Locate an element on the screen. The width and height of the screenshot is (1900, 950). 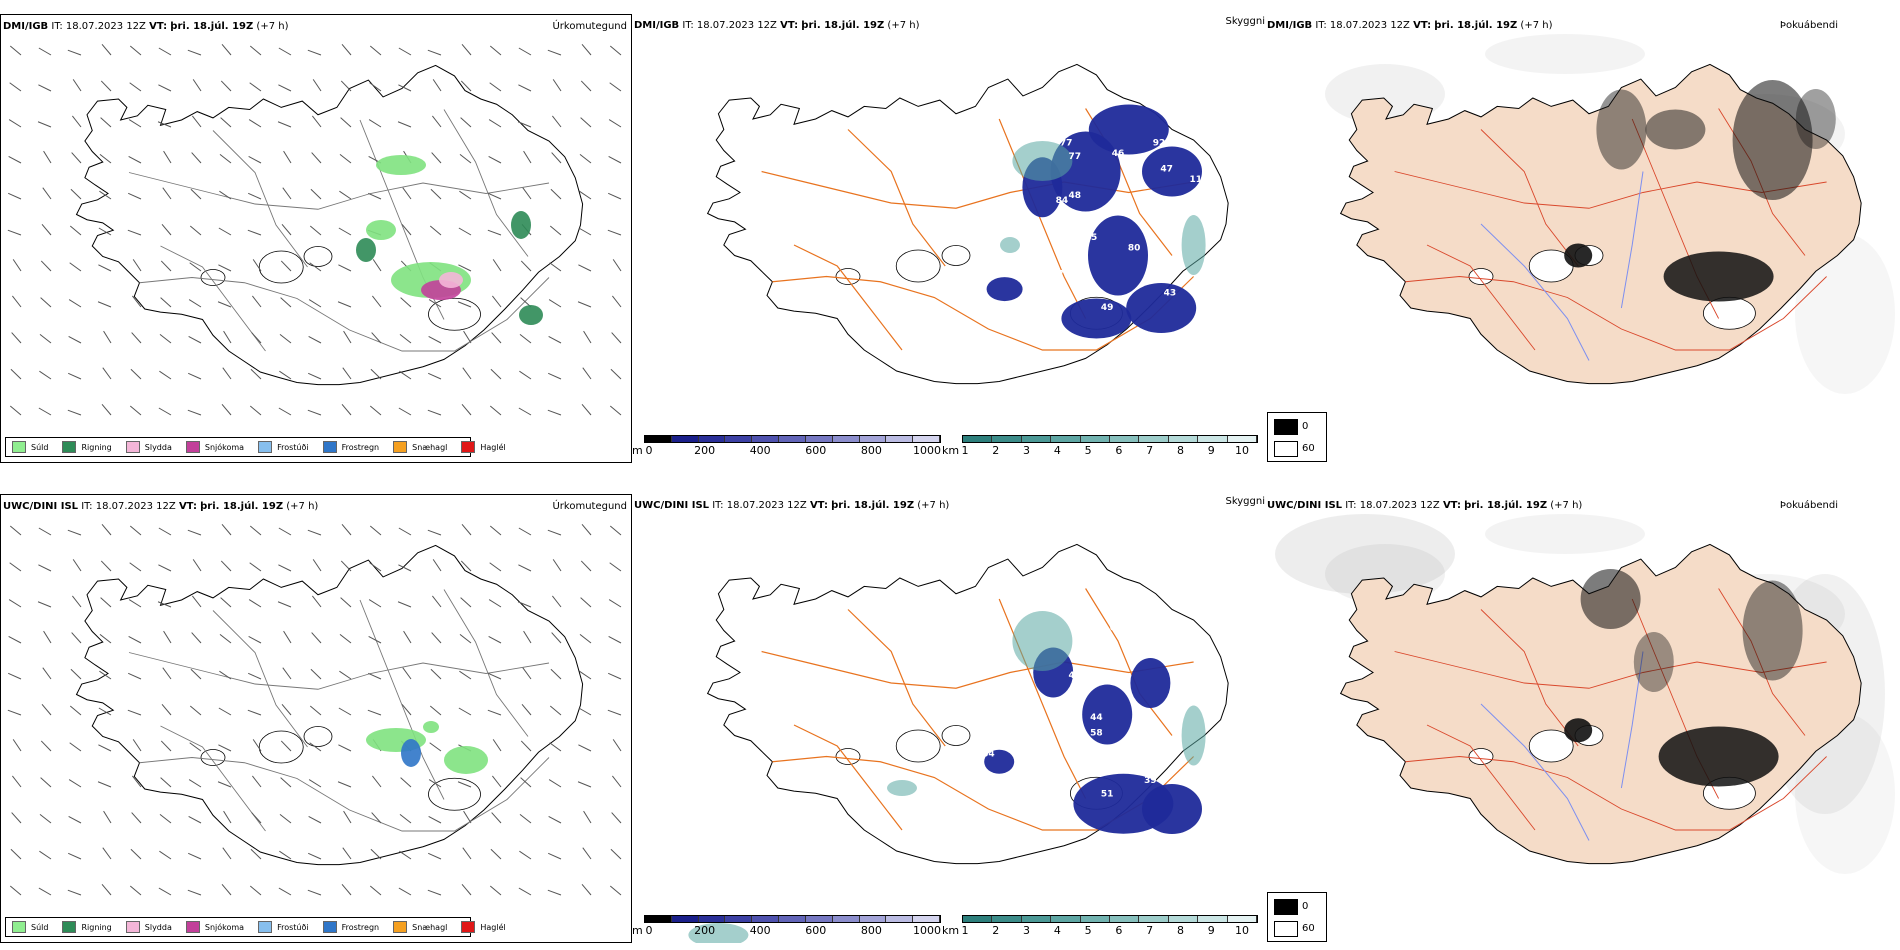
variable-label: Skyggni is located at coordinates (1245, 21).